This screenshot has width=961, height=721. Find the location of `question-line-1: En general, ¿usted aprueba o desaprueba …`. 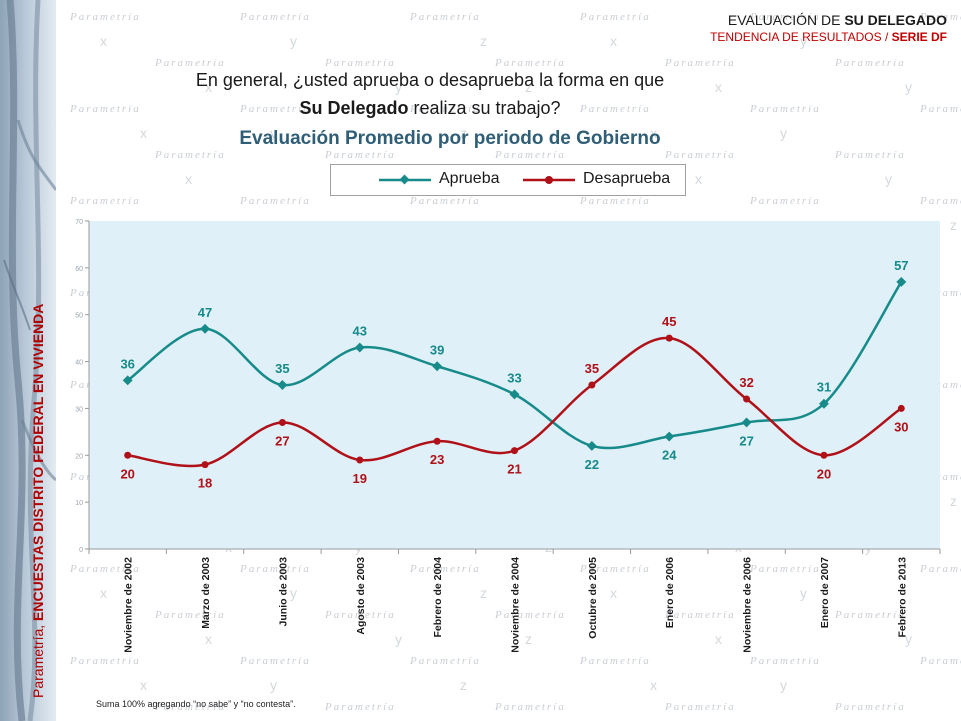

question-line-1: En general, ¿usted aprueba o desaprueba … is located at coordinates (430, 80).